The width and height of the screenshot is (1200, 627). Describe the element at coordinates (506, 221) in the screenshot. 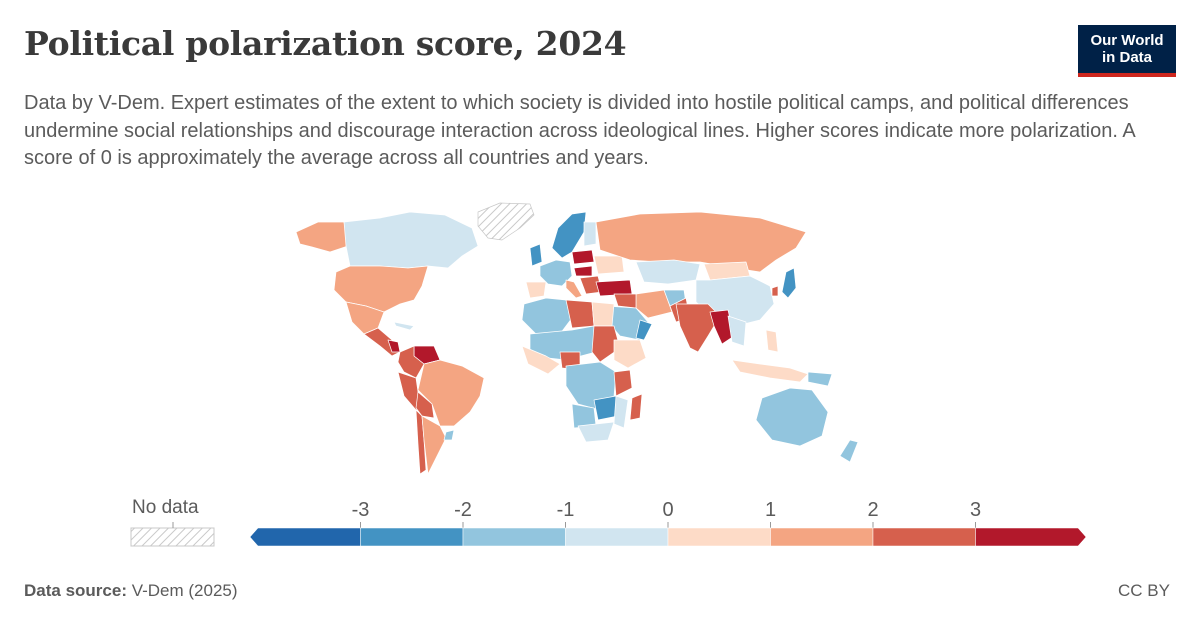

I see `region-greenland` at that location.